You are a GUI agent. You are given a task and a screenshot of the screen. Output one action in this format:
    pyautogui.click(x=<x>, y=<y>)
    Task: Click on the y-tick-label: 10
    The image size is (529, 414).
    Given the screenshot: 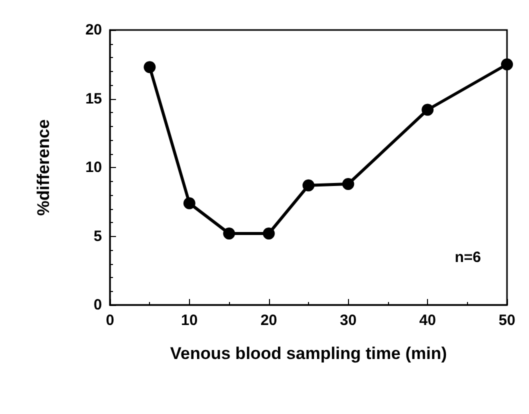 What is the action you would take?
    pyautogui.click(x=93, y=167)
    